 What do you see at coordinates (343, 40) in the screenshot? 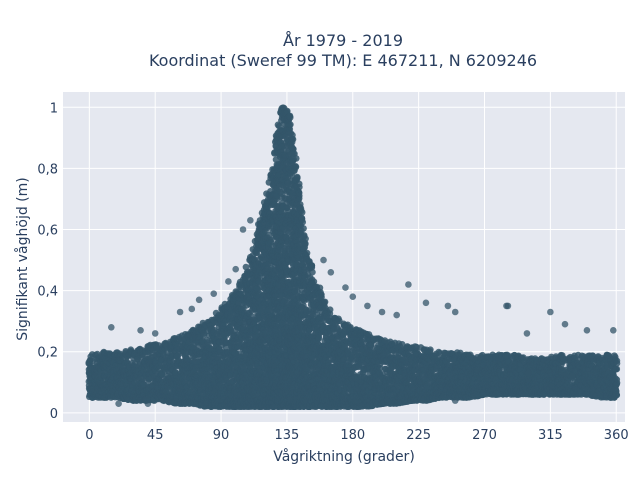
I see `chart-title-line1: År 1979 - 2019` at bounding box center [343, 40].